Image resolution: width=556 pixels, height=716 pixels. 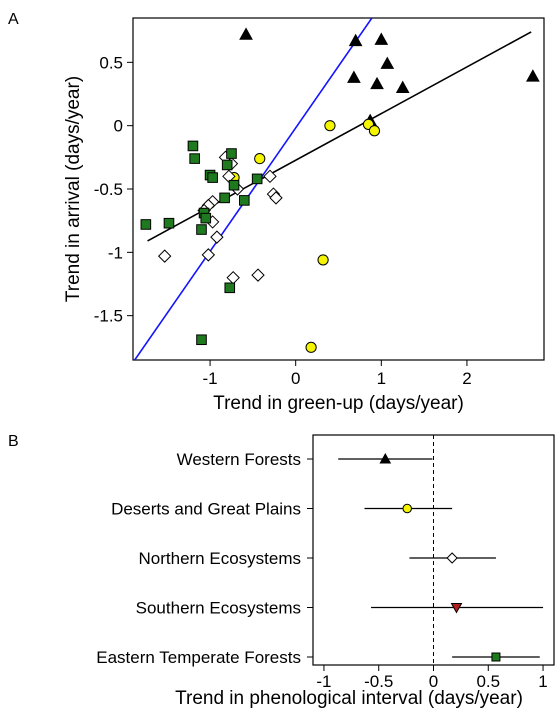 I want to click on scatter-y-tick-label: -1.5, so click(x=108, y=316).